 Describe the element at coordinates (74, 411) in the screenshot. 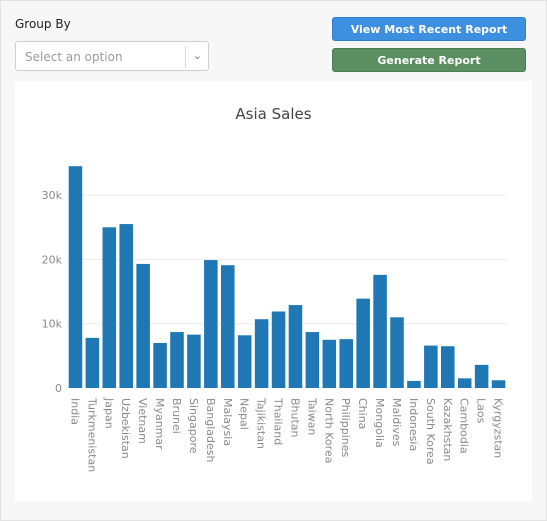

I see `x-tick-label: India` at that location.